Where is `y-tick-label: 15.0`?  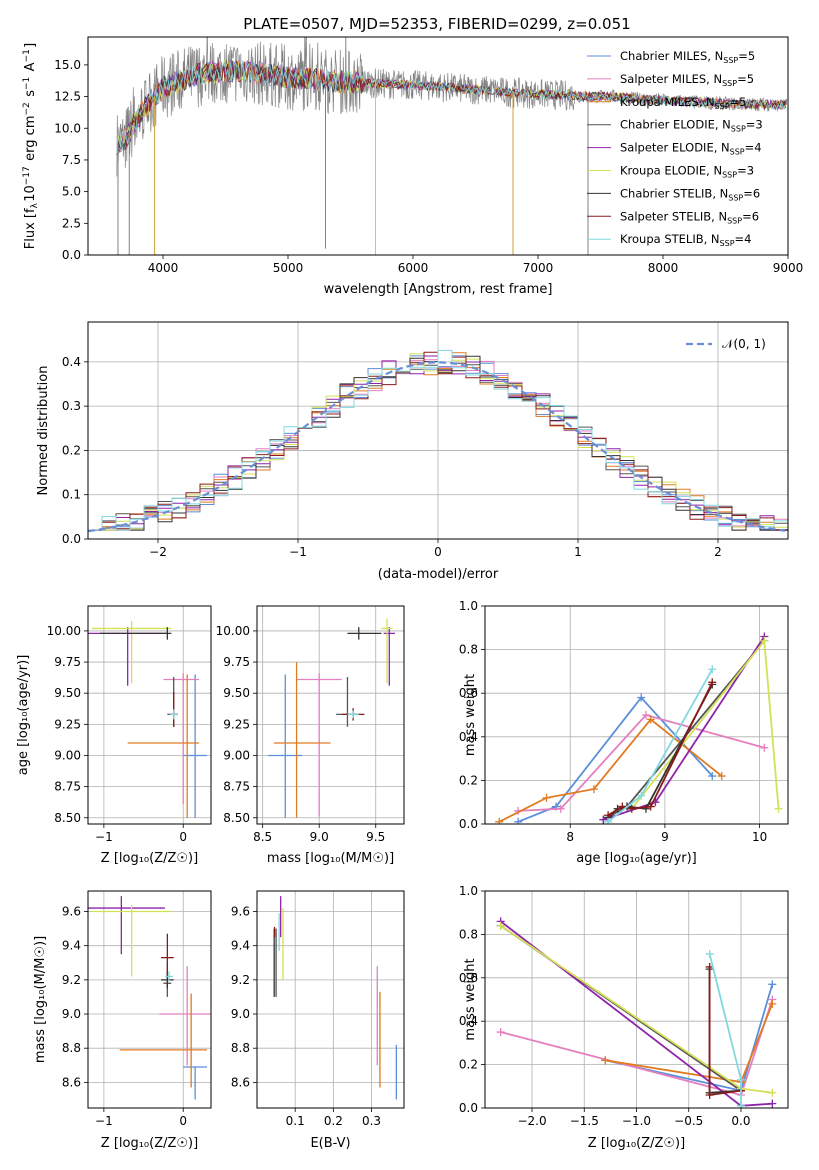 y-tick-label: 15.0 is located at coordinates (67, 65).